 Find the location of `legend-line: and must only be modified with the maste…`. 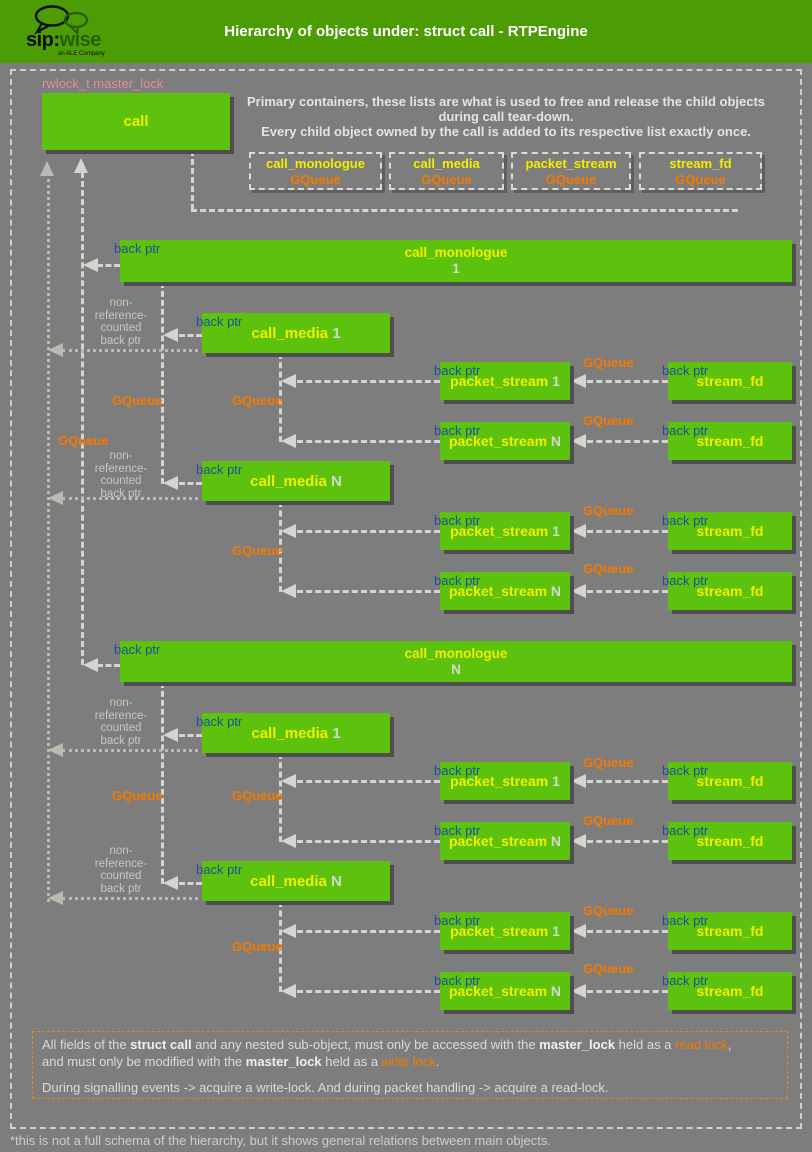

legend-line: and must only be modified with the maste… is located at coordinates (410, 1062).